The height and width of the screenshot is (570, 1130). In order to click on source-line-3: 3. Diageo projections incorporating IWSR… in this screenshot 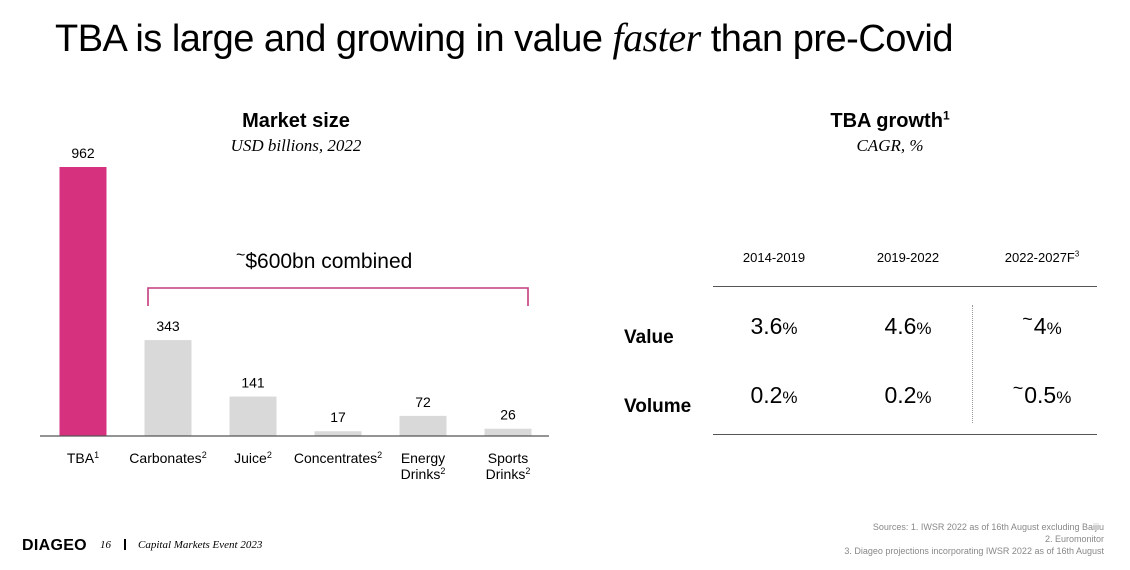, I will do `click(974, 551)`.